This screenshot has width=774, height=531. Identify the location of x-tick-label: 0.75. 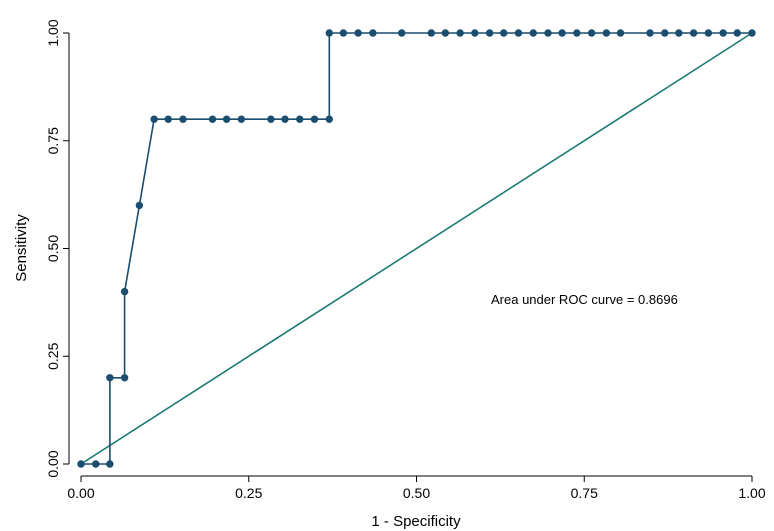
(584, 493).